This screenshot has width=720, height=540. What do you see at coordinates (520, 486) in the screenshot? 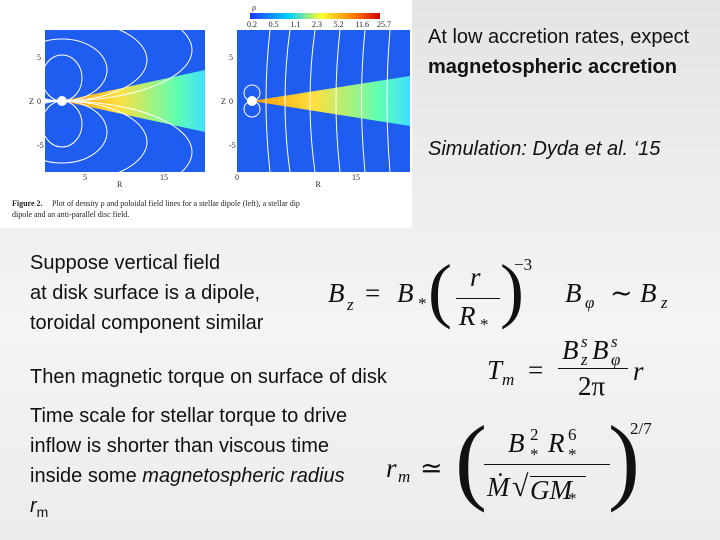
I see `eq: √` at bounding box center [520, 486].